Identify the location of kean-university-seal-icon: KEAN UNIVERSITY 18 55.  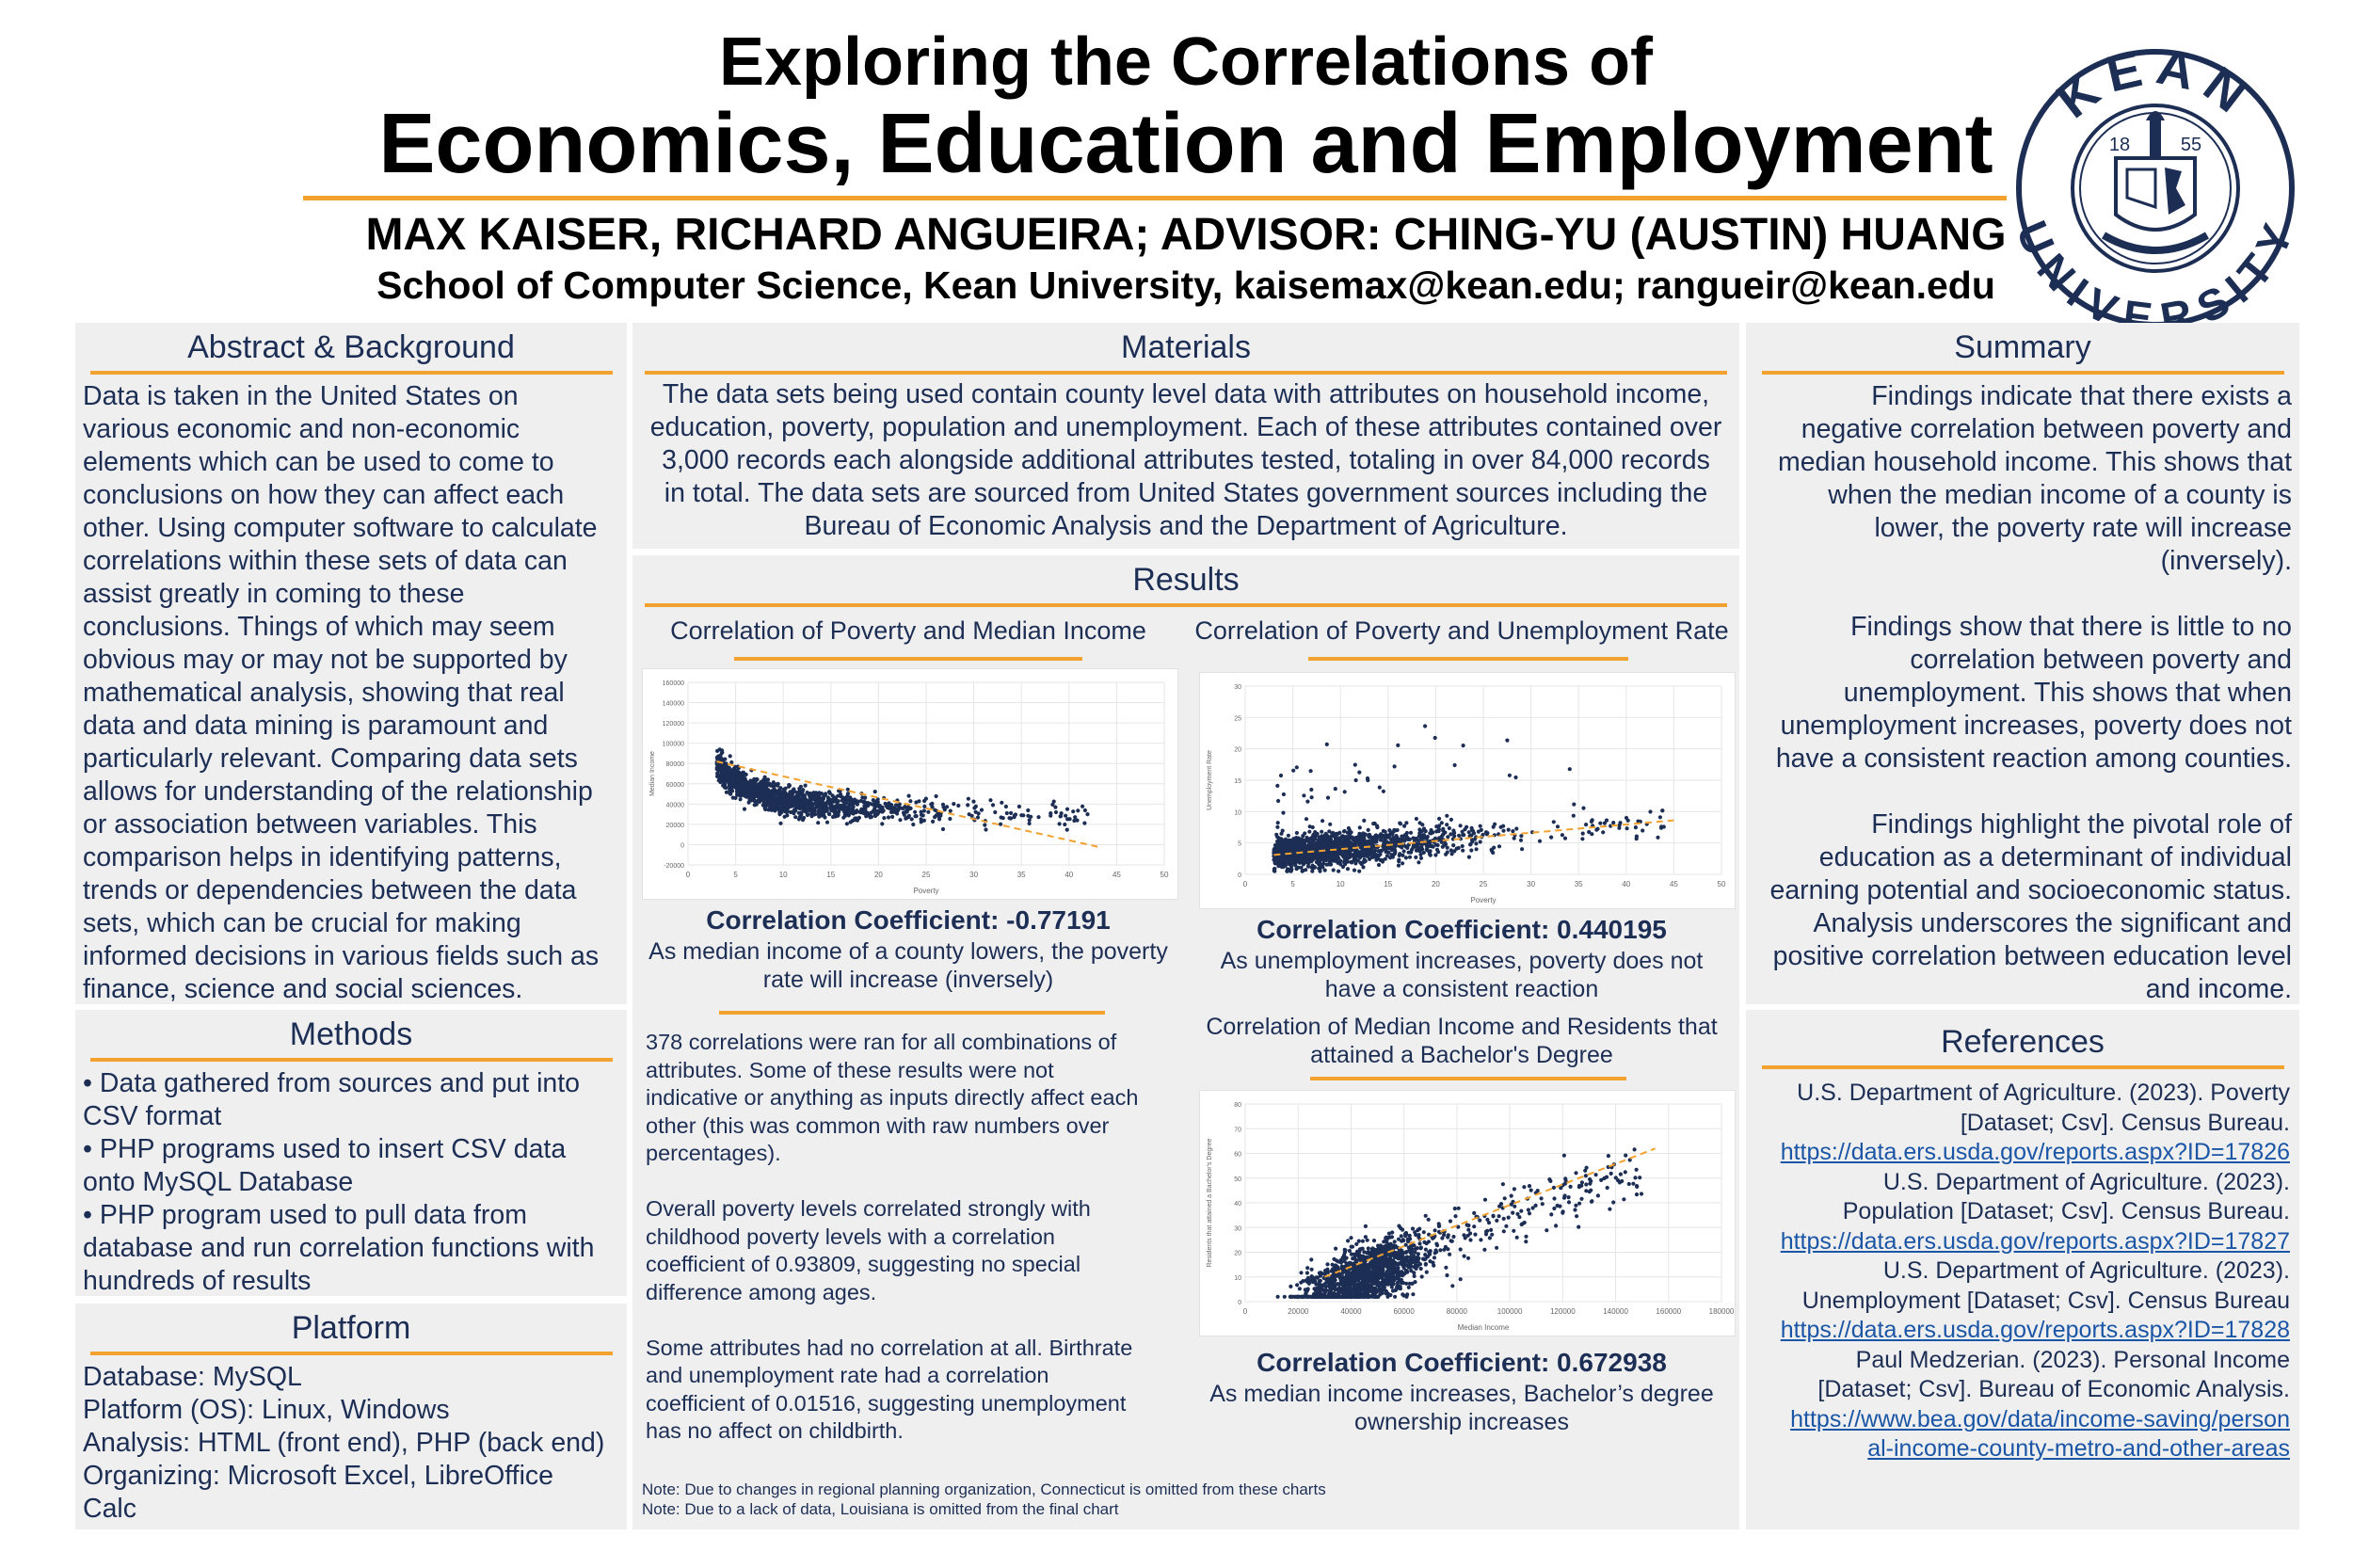
(2155, 188).